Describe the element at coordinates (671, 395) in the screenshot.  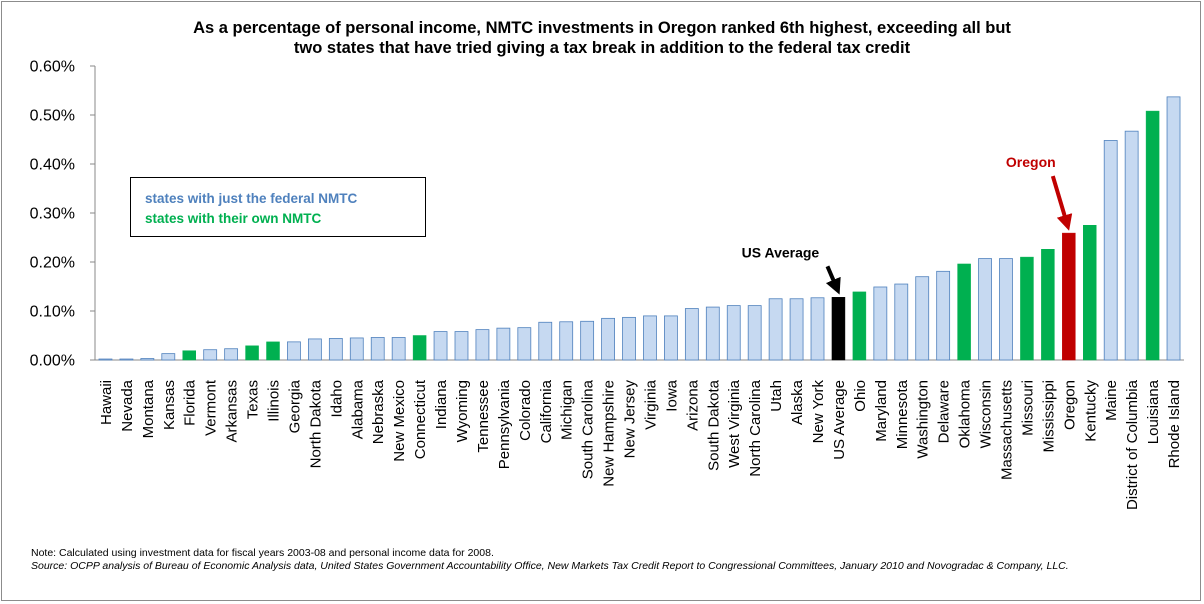
I see `x-tick-label-iowa: Iowa` at that location.